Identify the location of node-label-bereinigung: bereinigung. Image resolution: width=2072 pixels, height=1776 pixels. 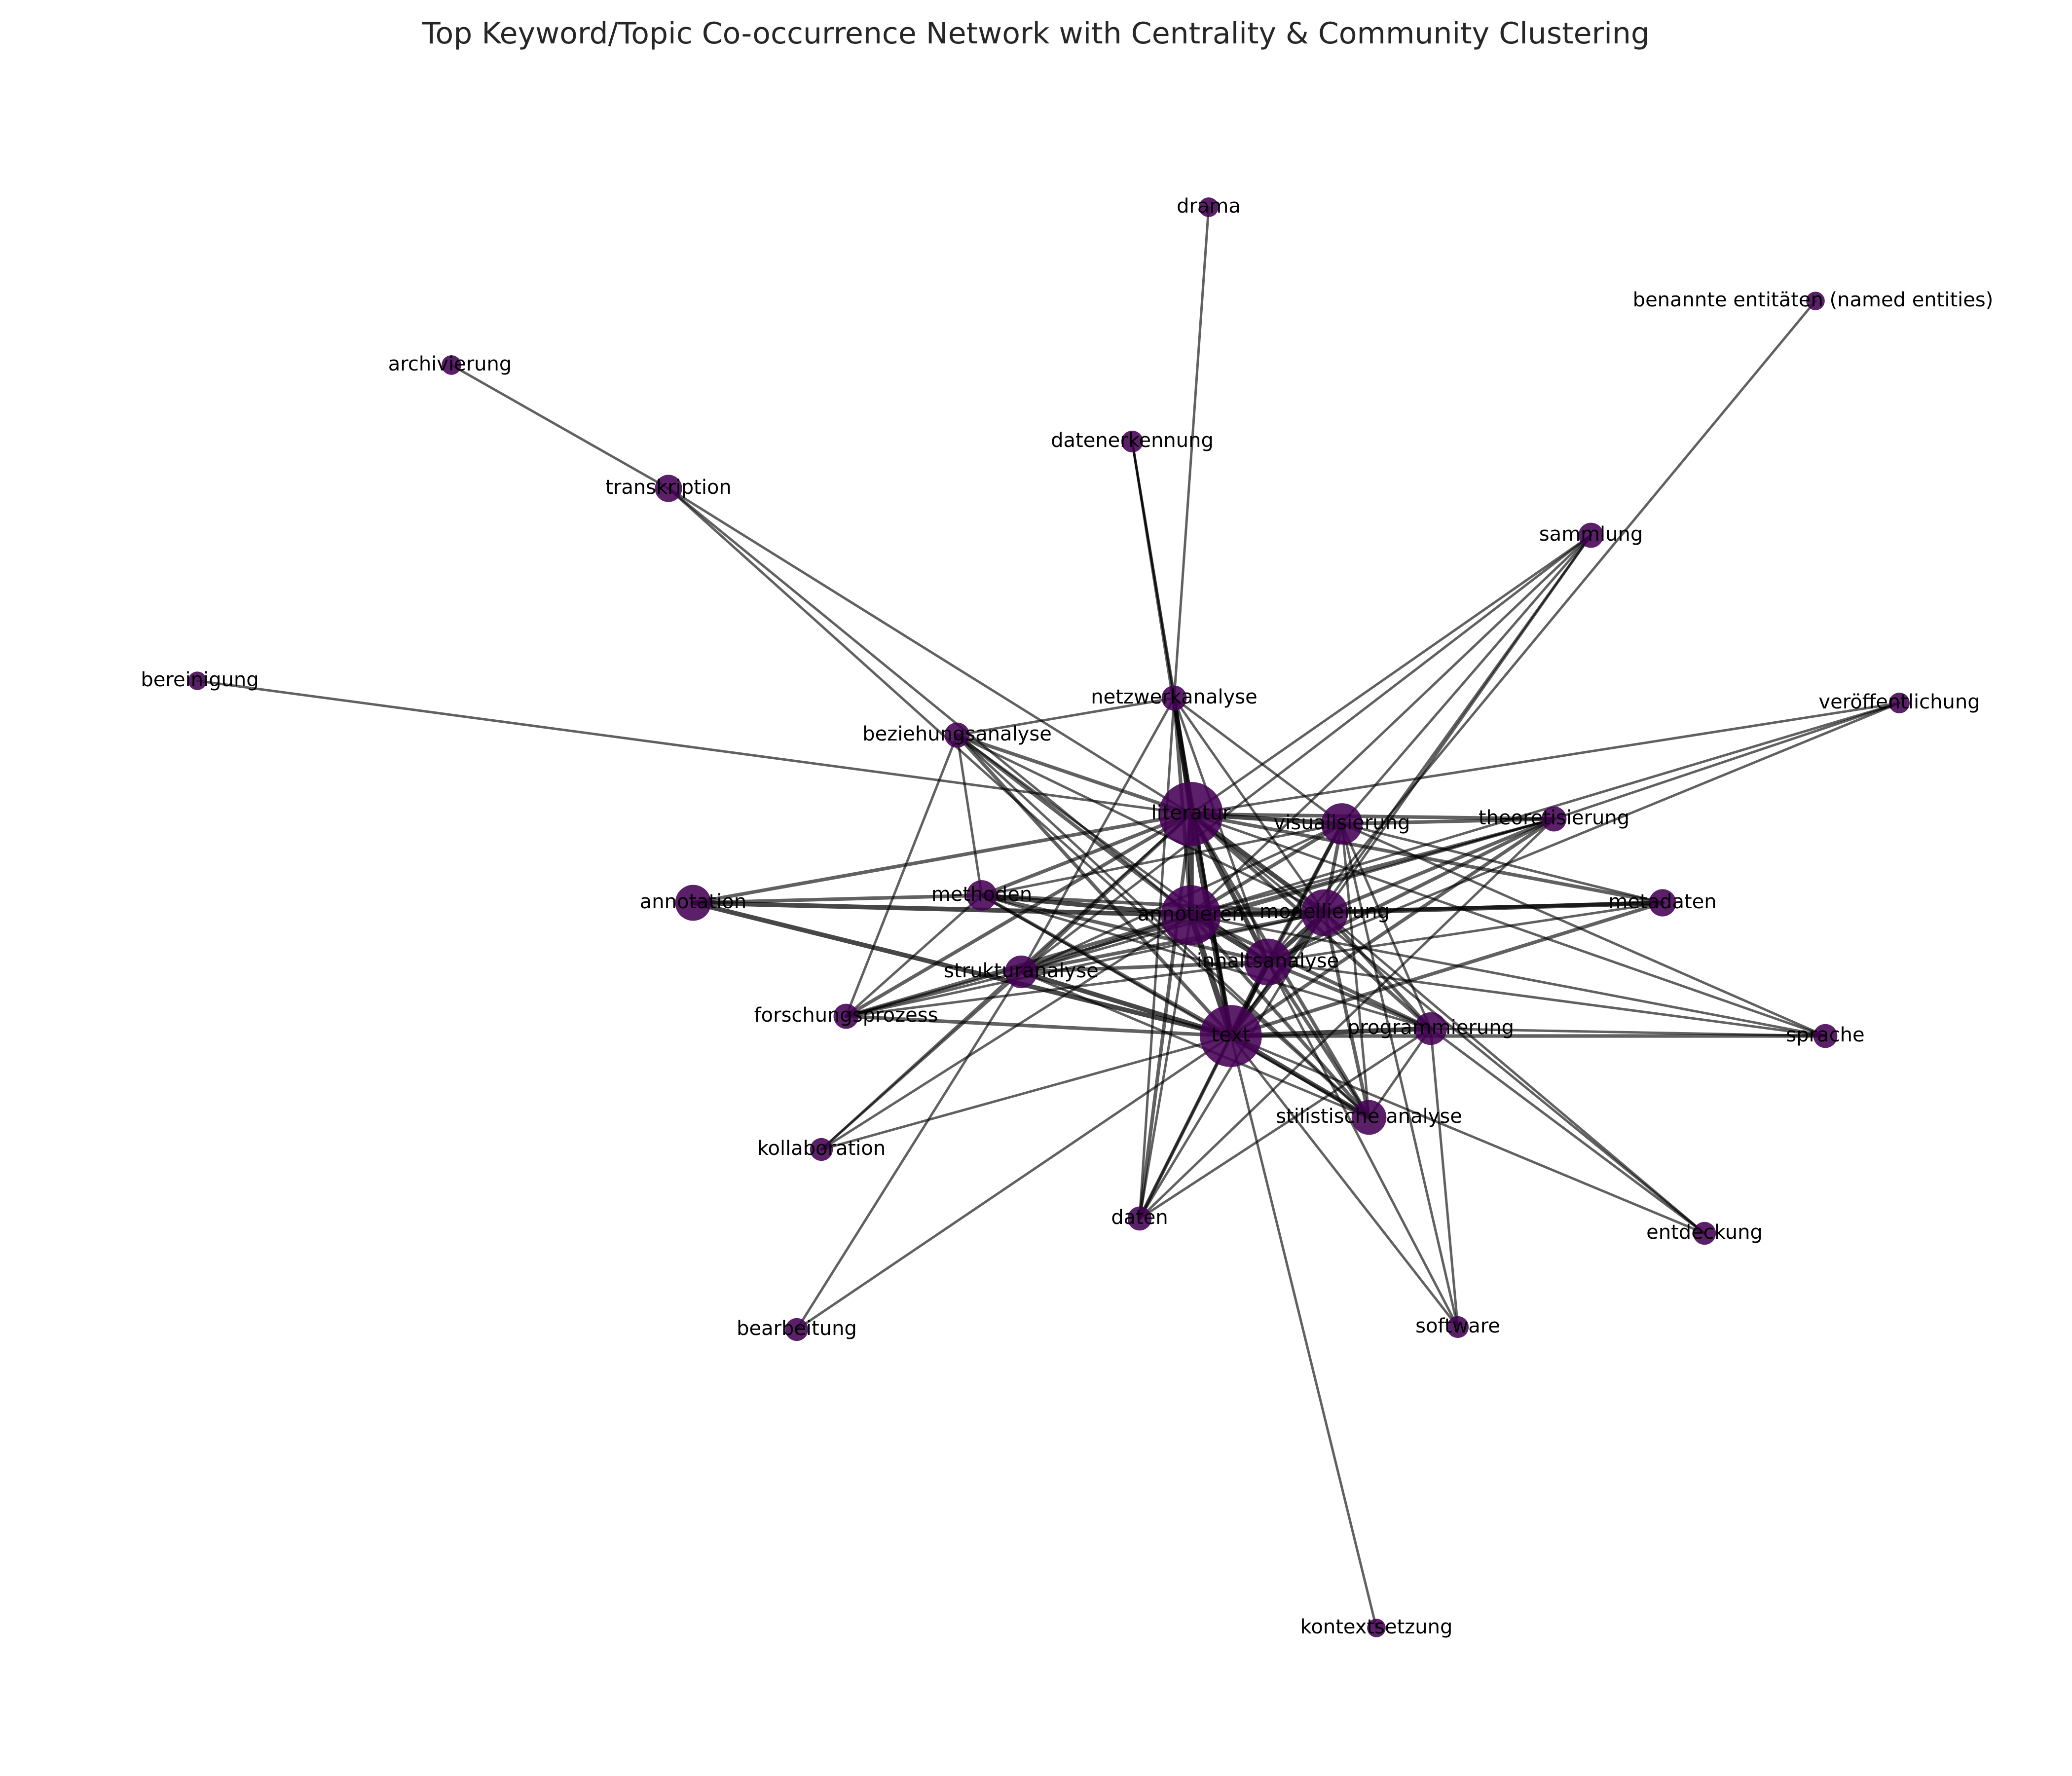
(200, 680).